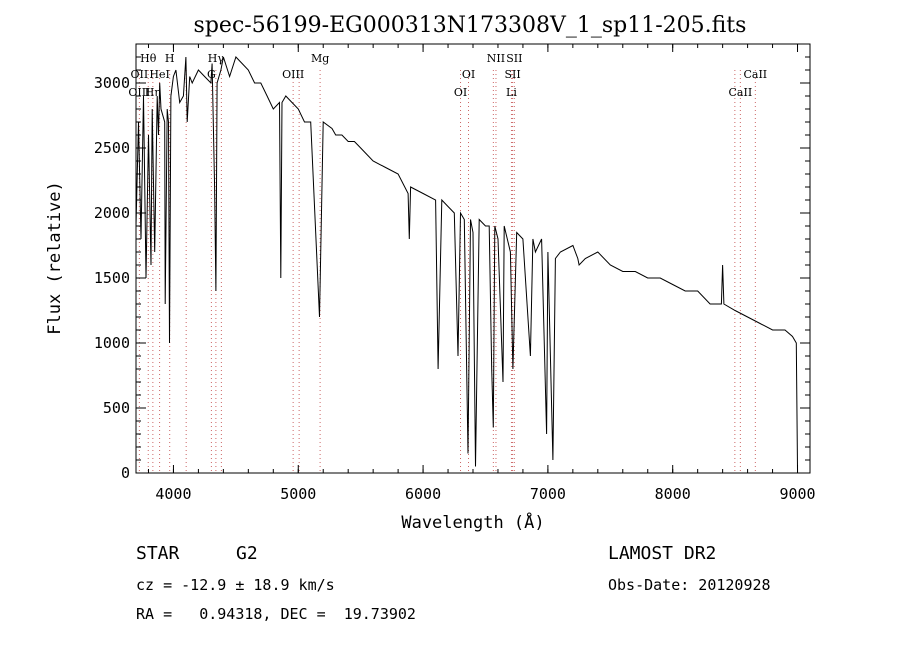 Image resolution: width=900 pixels, height=650 pixels. Describe the element at coordinates (423, 494) in the screenshot. I see `x-tick-label: 6000` at that location.